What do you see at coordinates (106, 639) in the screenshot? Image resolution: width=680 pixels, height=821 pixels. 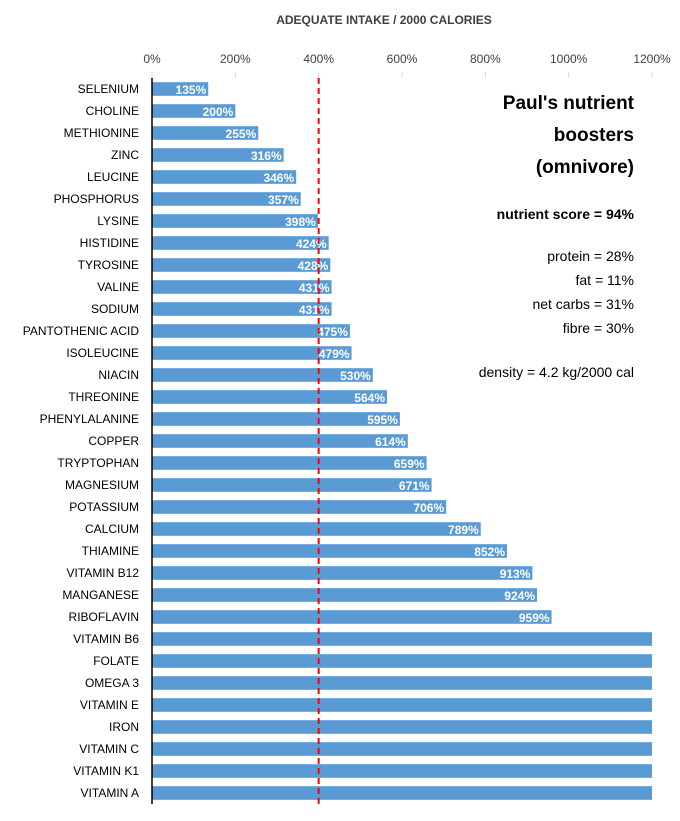 I see `category-label: VITAMIN B6` at bounding box center [106, 639].